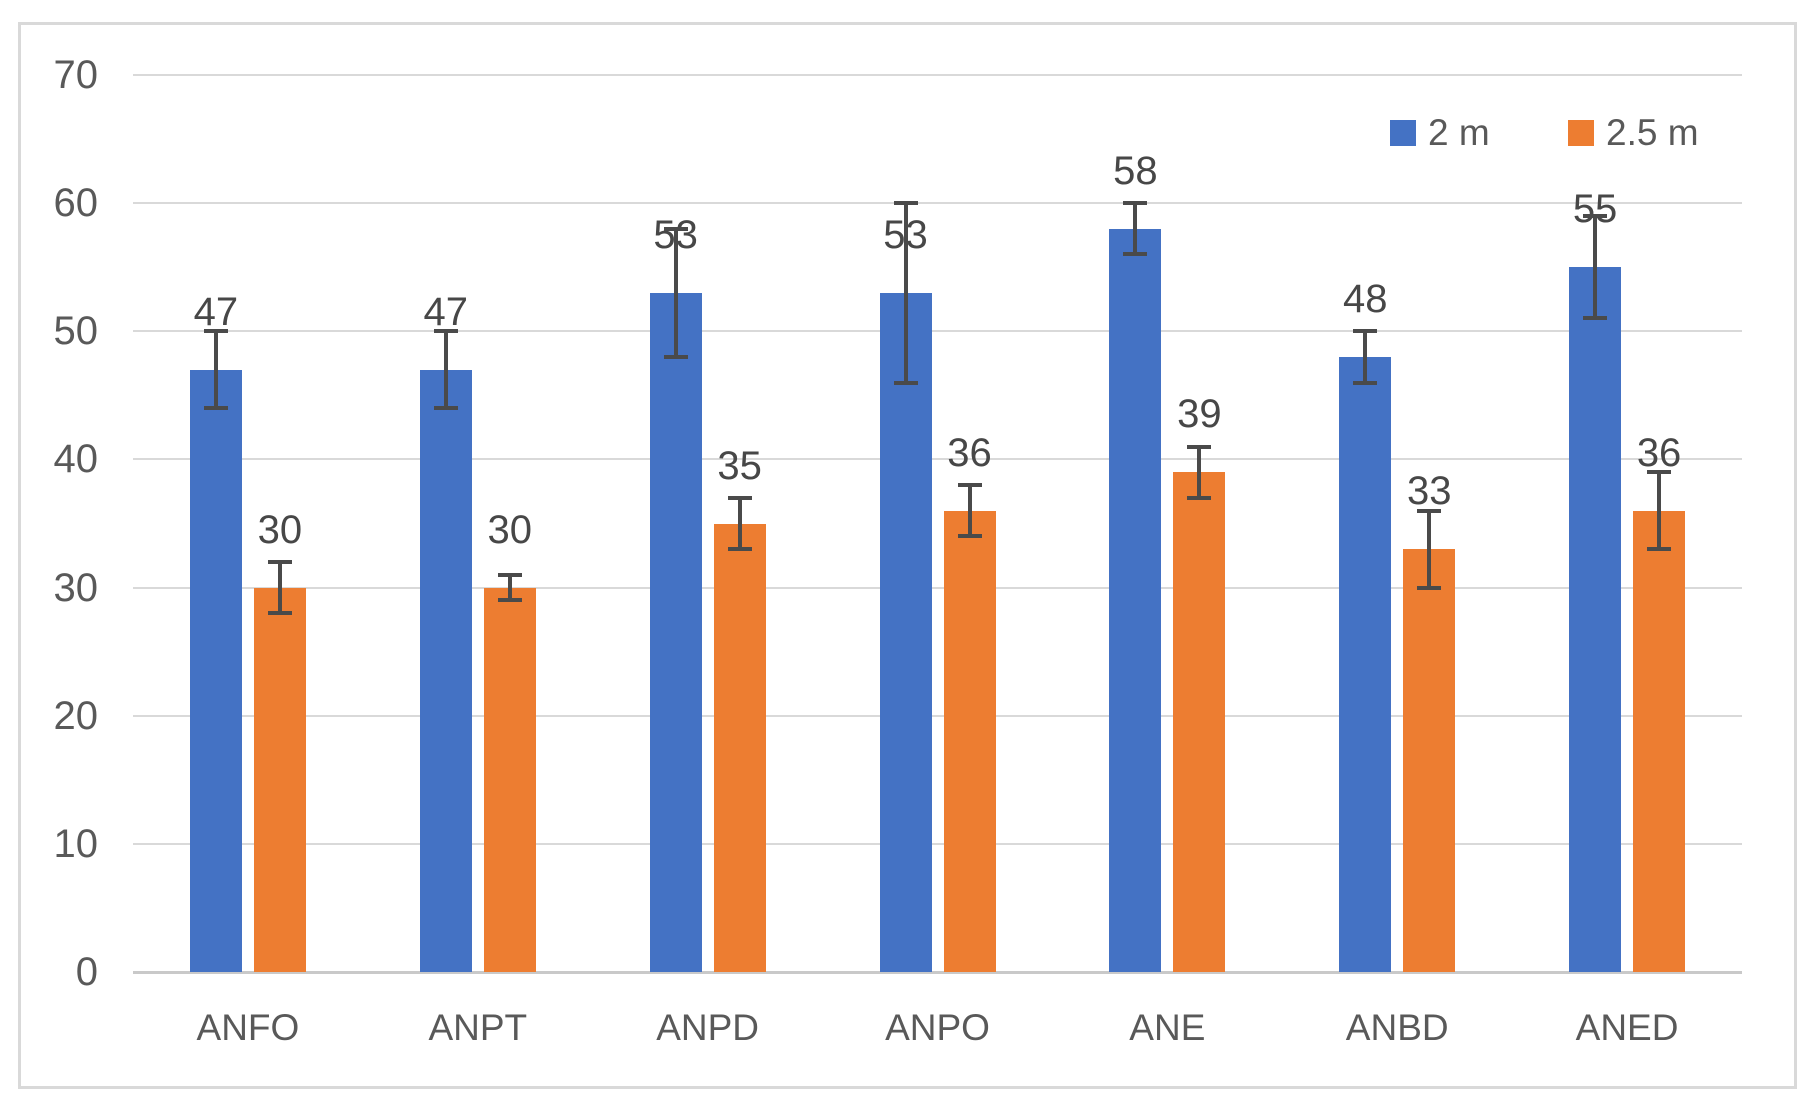 The image size is (1817, 1113). I want to click on x-axis-category-label: ANFO, so click(248, 1027).